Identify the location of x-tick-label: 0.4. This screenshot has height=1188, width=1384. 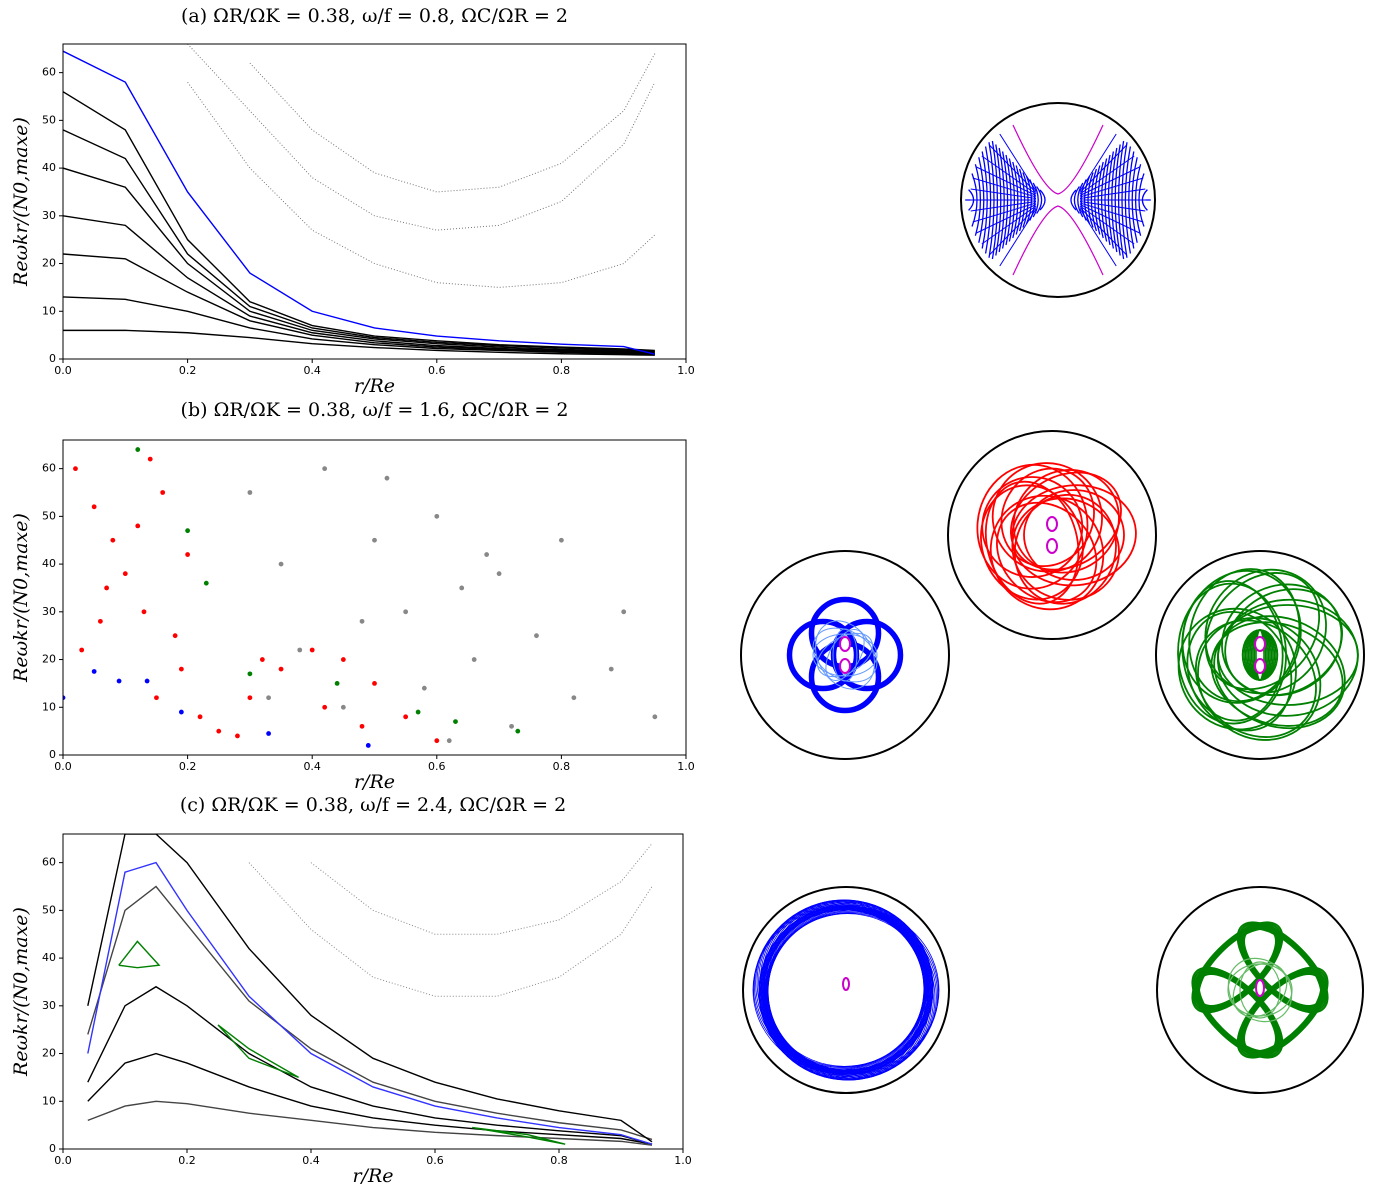
(312, 370).